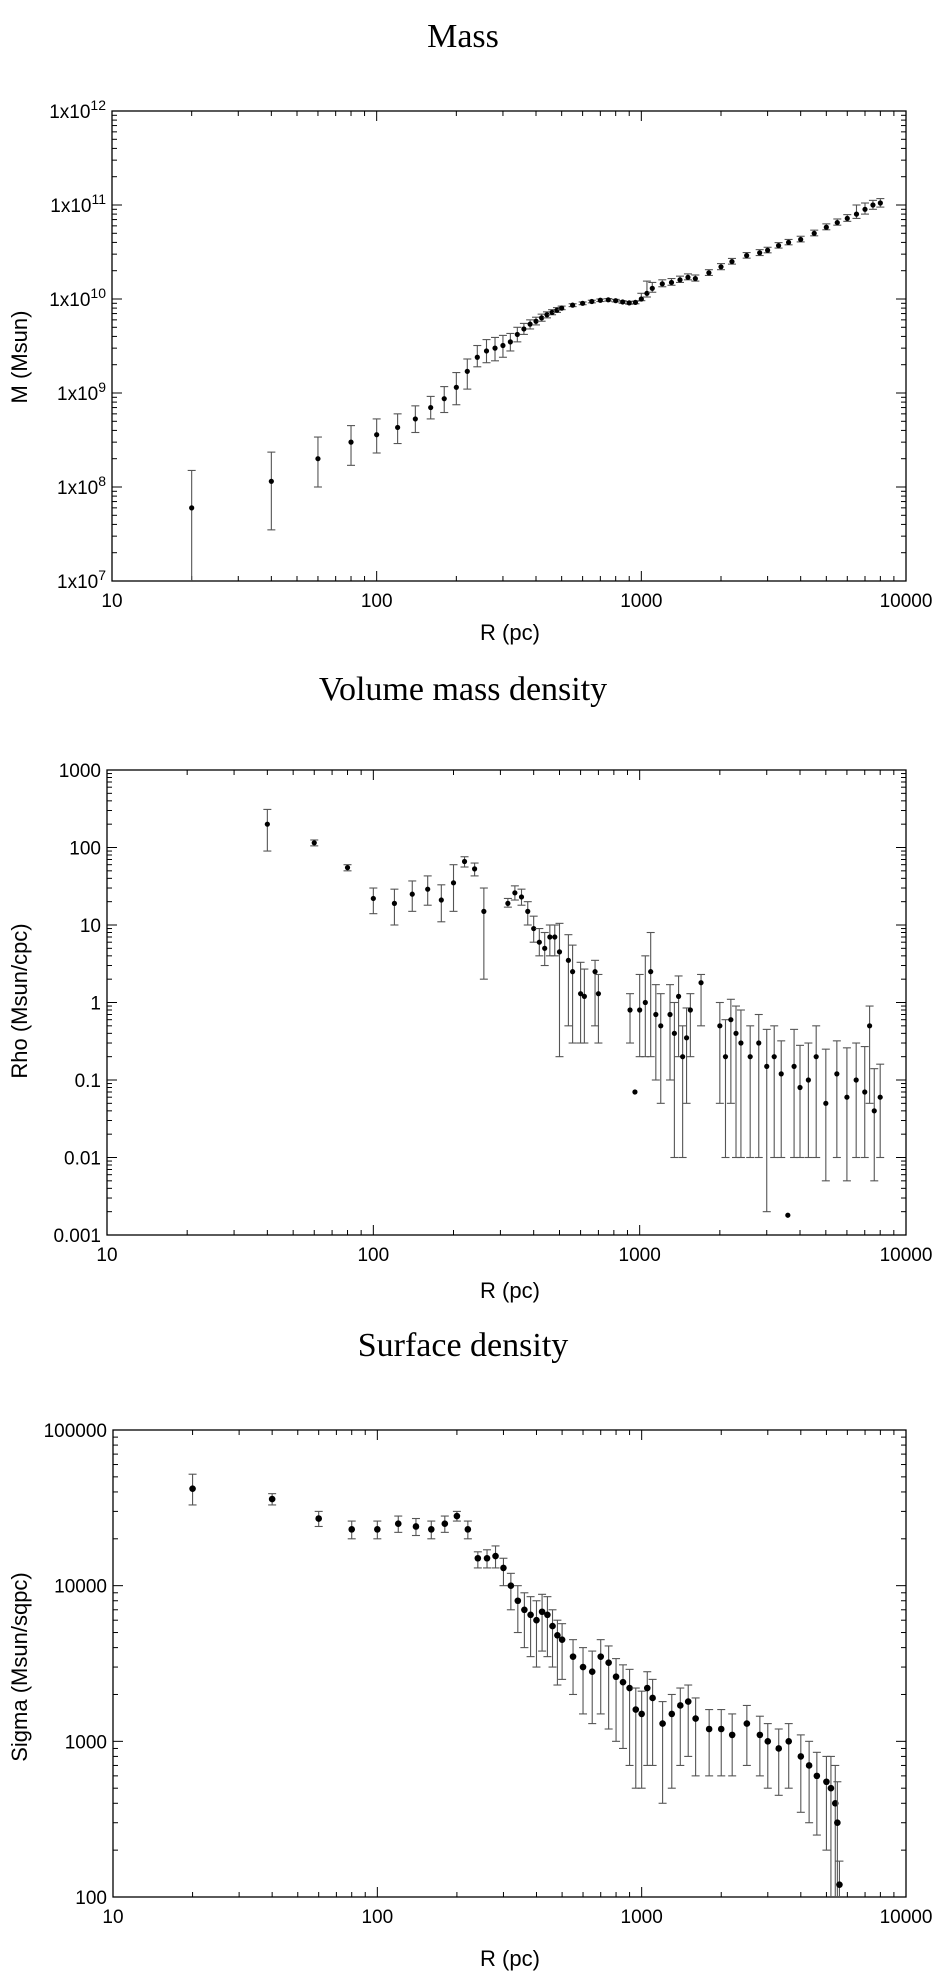  I want to click on sigma-x-tick-label: 1000, so click(642, 1917).